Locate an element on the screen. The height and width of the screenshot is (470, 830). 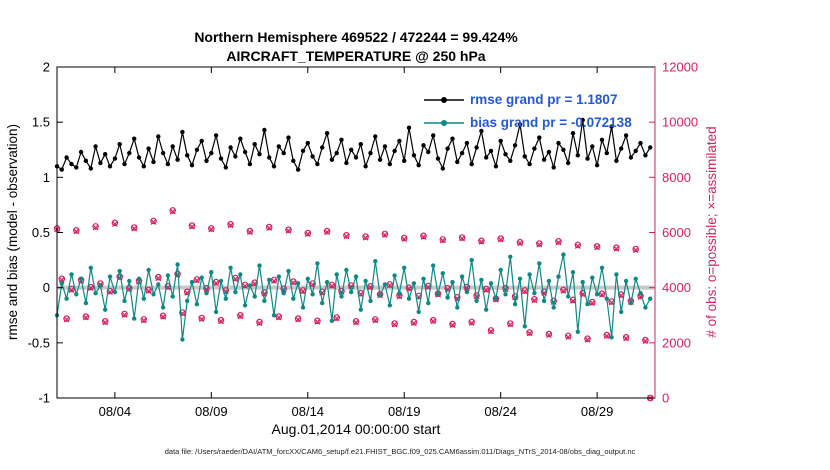
x-tick-label: 08/29 is located at coordinates (597, 411).